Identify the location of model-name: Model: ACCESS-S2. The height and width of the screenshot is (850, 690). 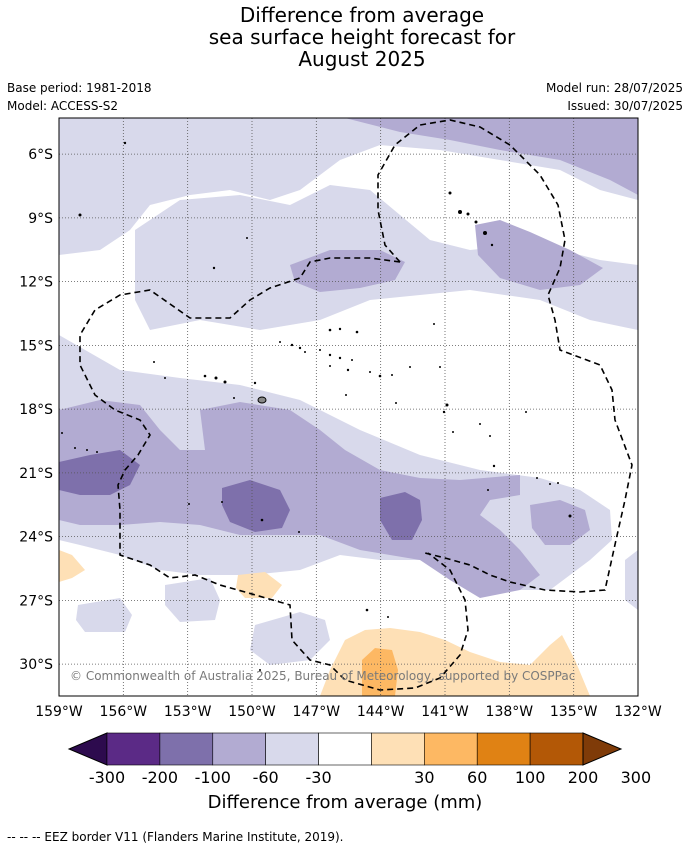
(63, 106).